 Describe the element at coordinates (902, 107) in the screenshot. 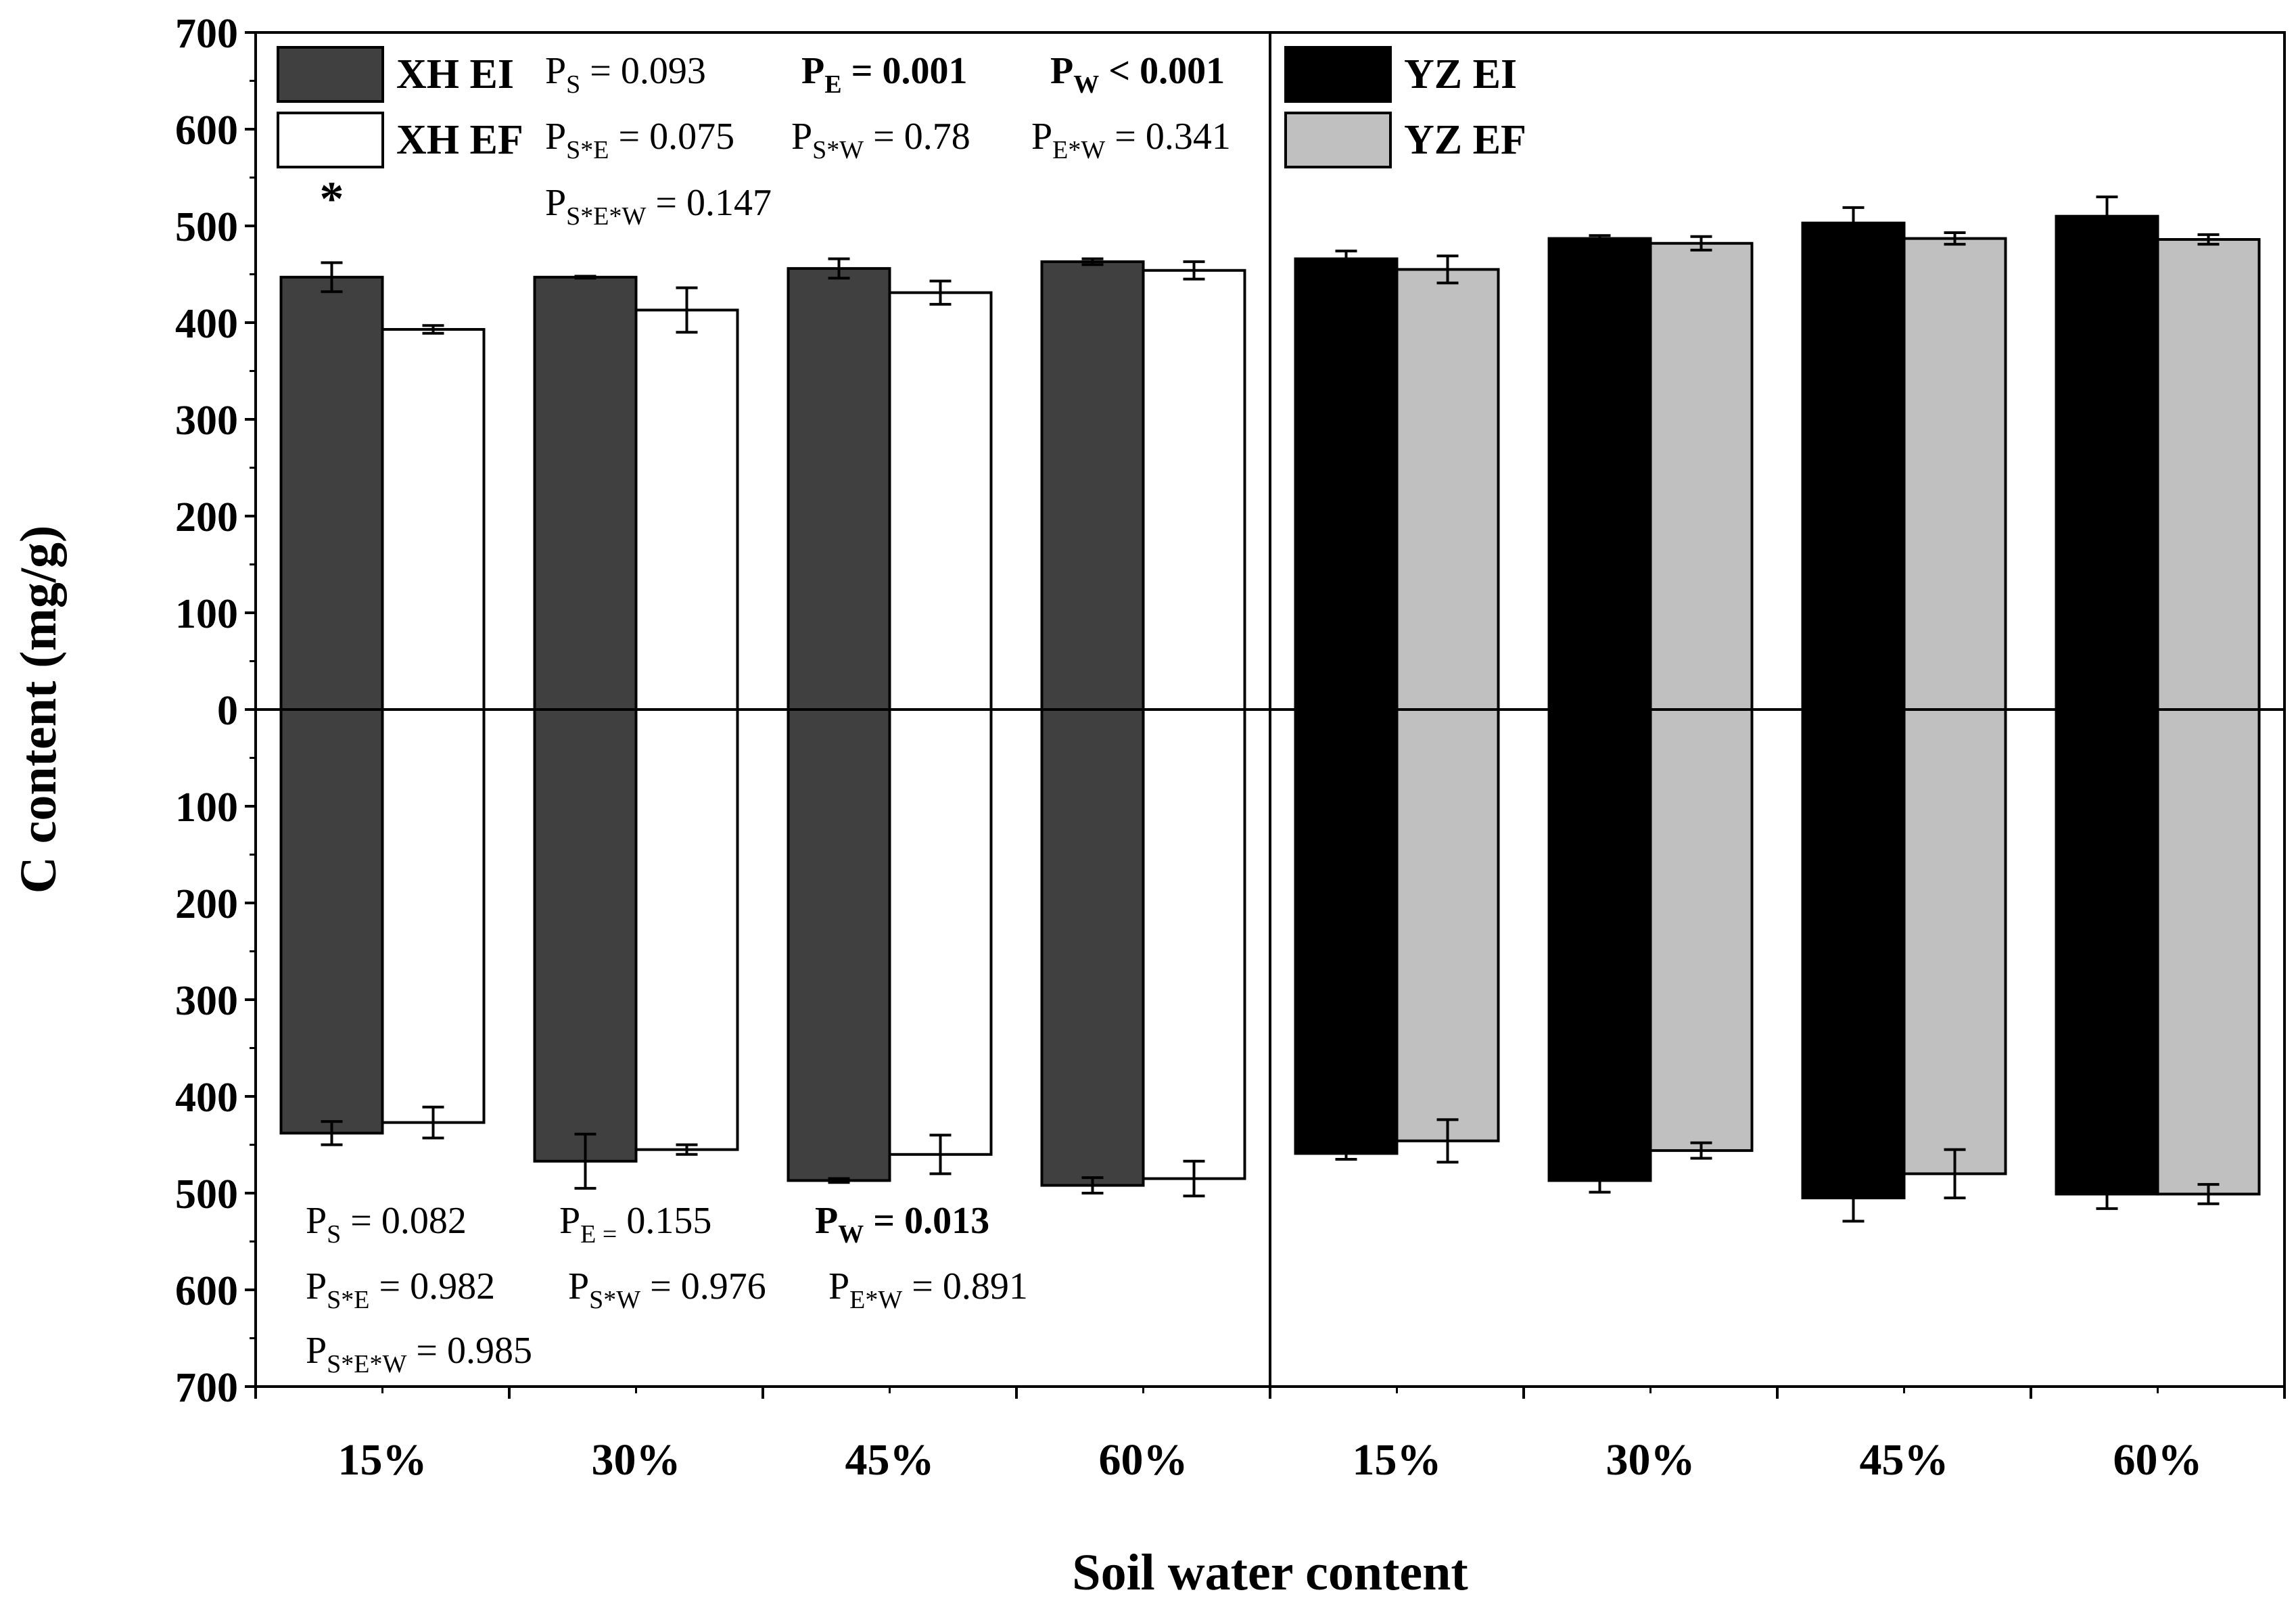

I see `legend-layer: XH EI XH EF YZ EI YZ EF` at that location.